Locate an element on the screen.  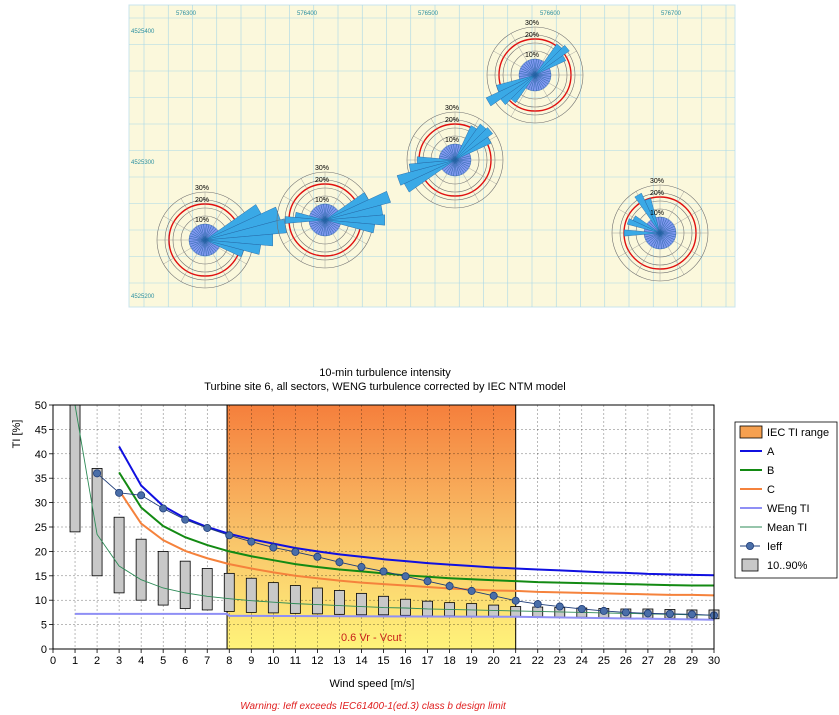
legend-label: C is located at coordinates (771, 490).